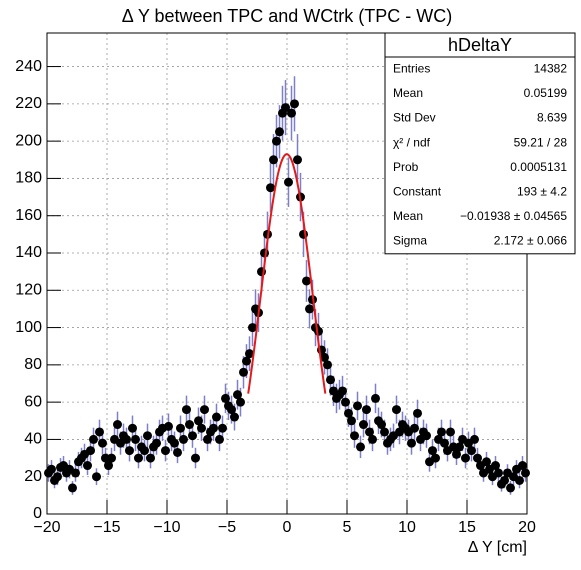  What do you see at coordinates (33, 476) in the screenshot?
I see `y-tick-label: 20` at bounding box center [33, 476].